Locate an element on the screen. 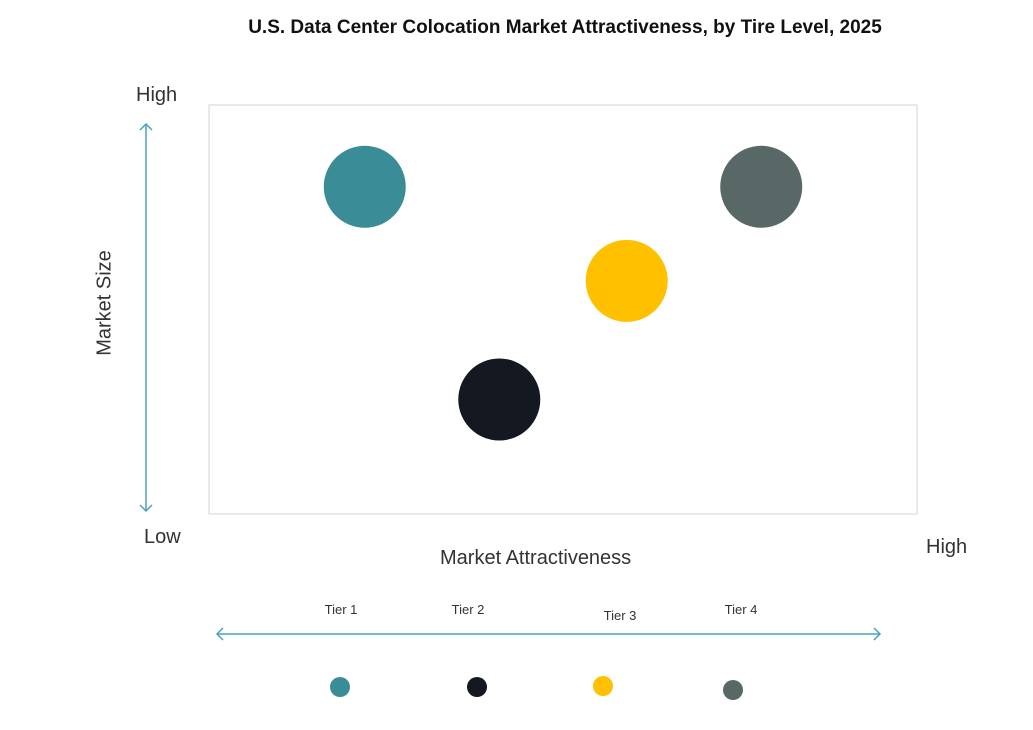  y-axis-label: Market Size is located at coordinates (104, 303).